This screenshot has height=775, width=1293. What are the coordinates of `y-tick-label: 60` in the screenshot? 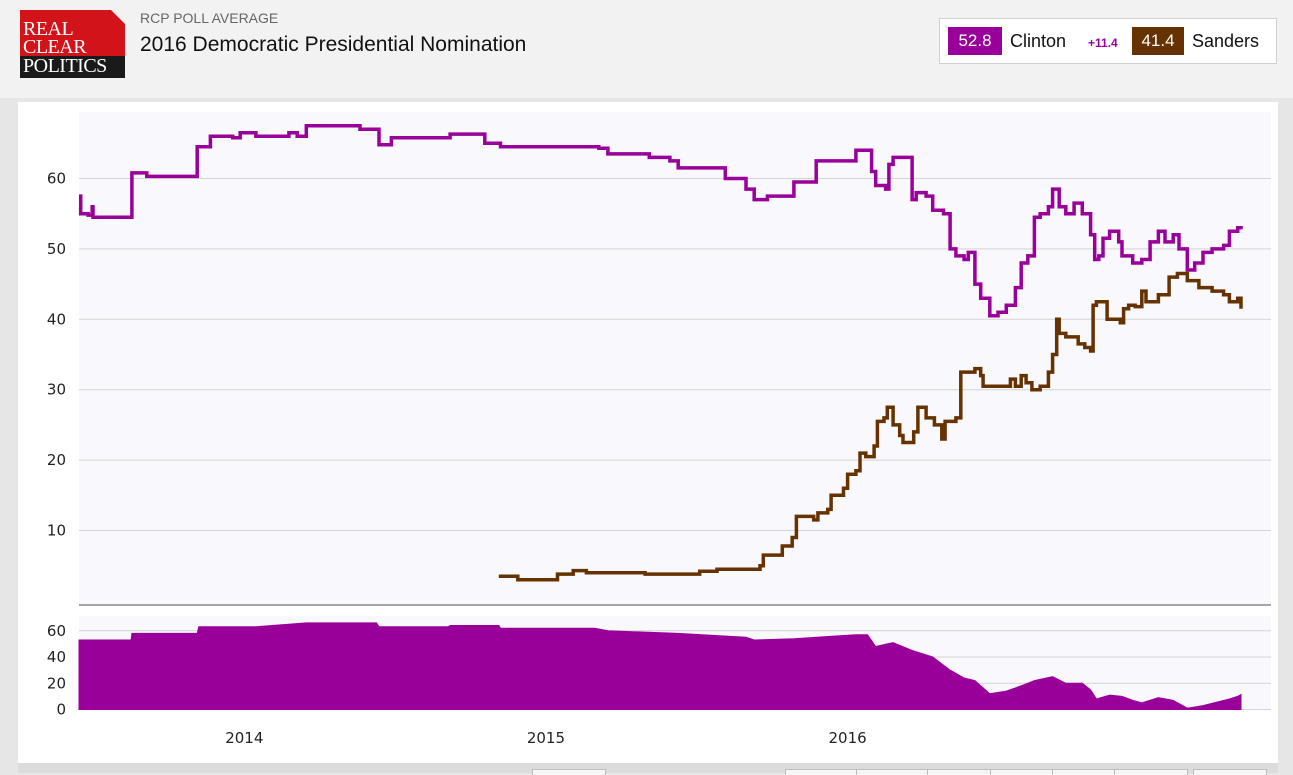 It's located at (56, 179).